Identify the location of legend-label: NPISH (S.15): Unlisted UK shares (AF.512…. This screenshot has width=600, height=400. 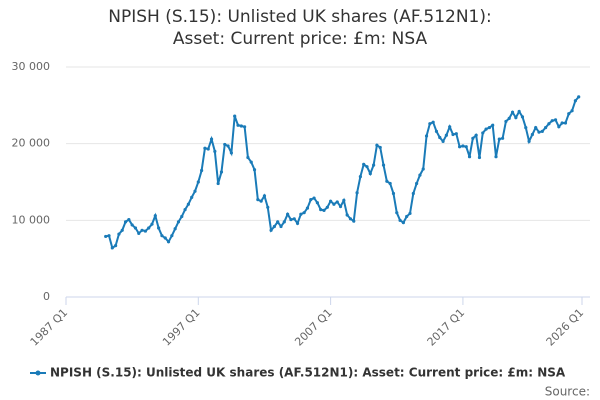
(308, 373).